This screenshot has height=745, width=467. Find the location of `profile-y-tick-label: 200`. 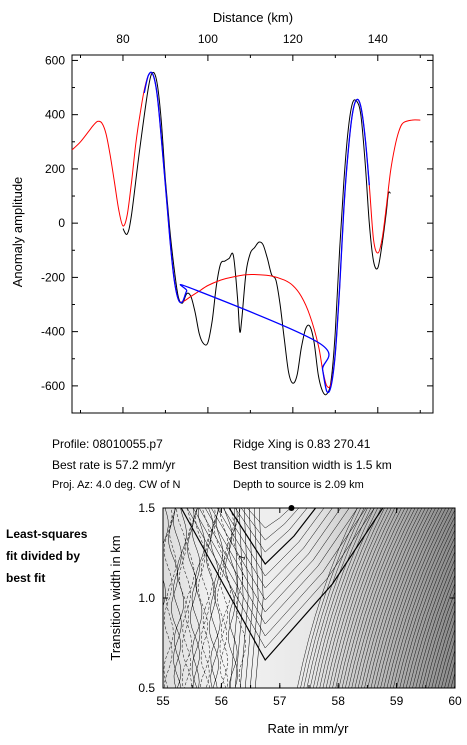

profile-y-tick-label: 200 is located at coordinates (55, 169).